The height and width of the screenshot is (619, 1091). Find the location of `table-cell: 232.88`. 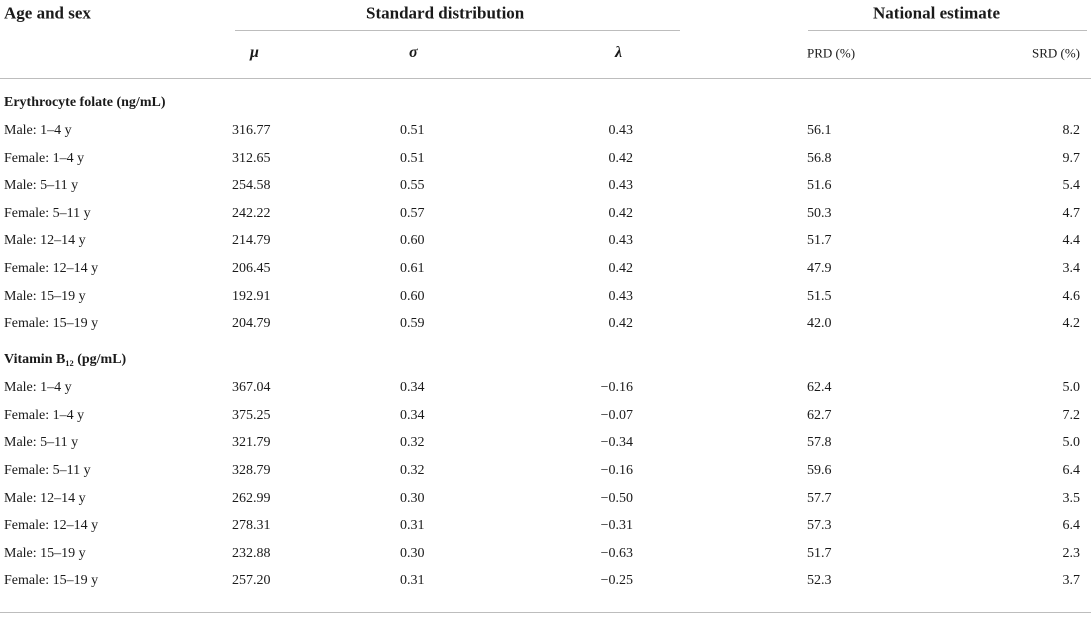

table-cell: 232.88 is located at coordinates (251, 553).